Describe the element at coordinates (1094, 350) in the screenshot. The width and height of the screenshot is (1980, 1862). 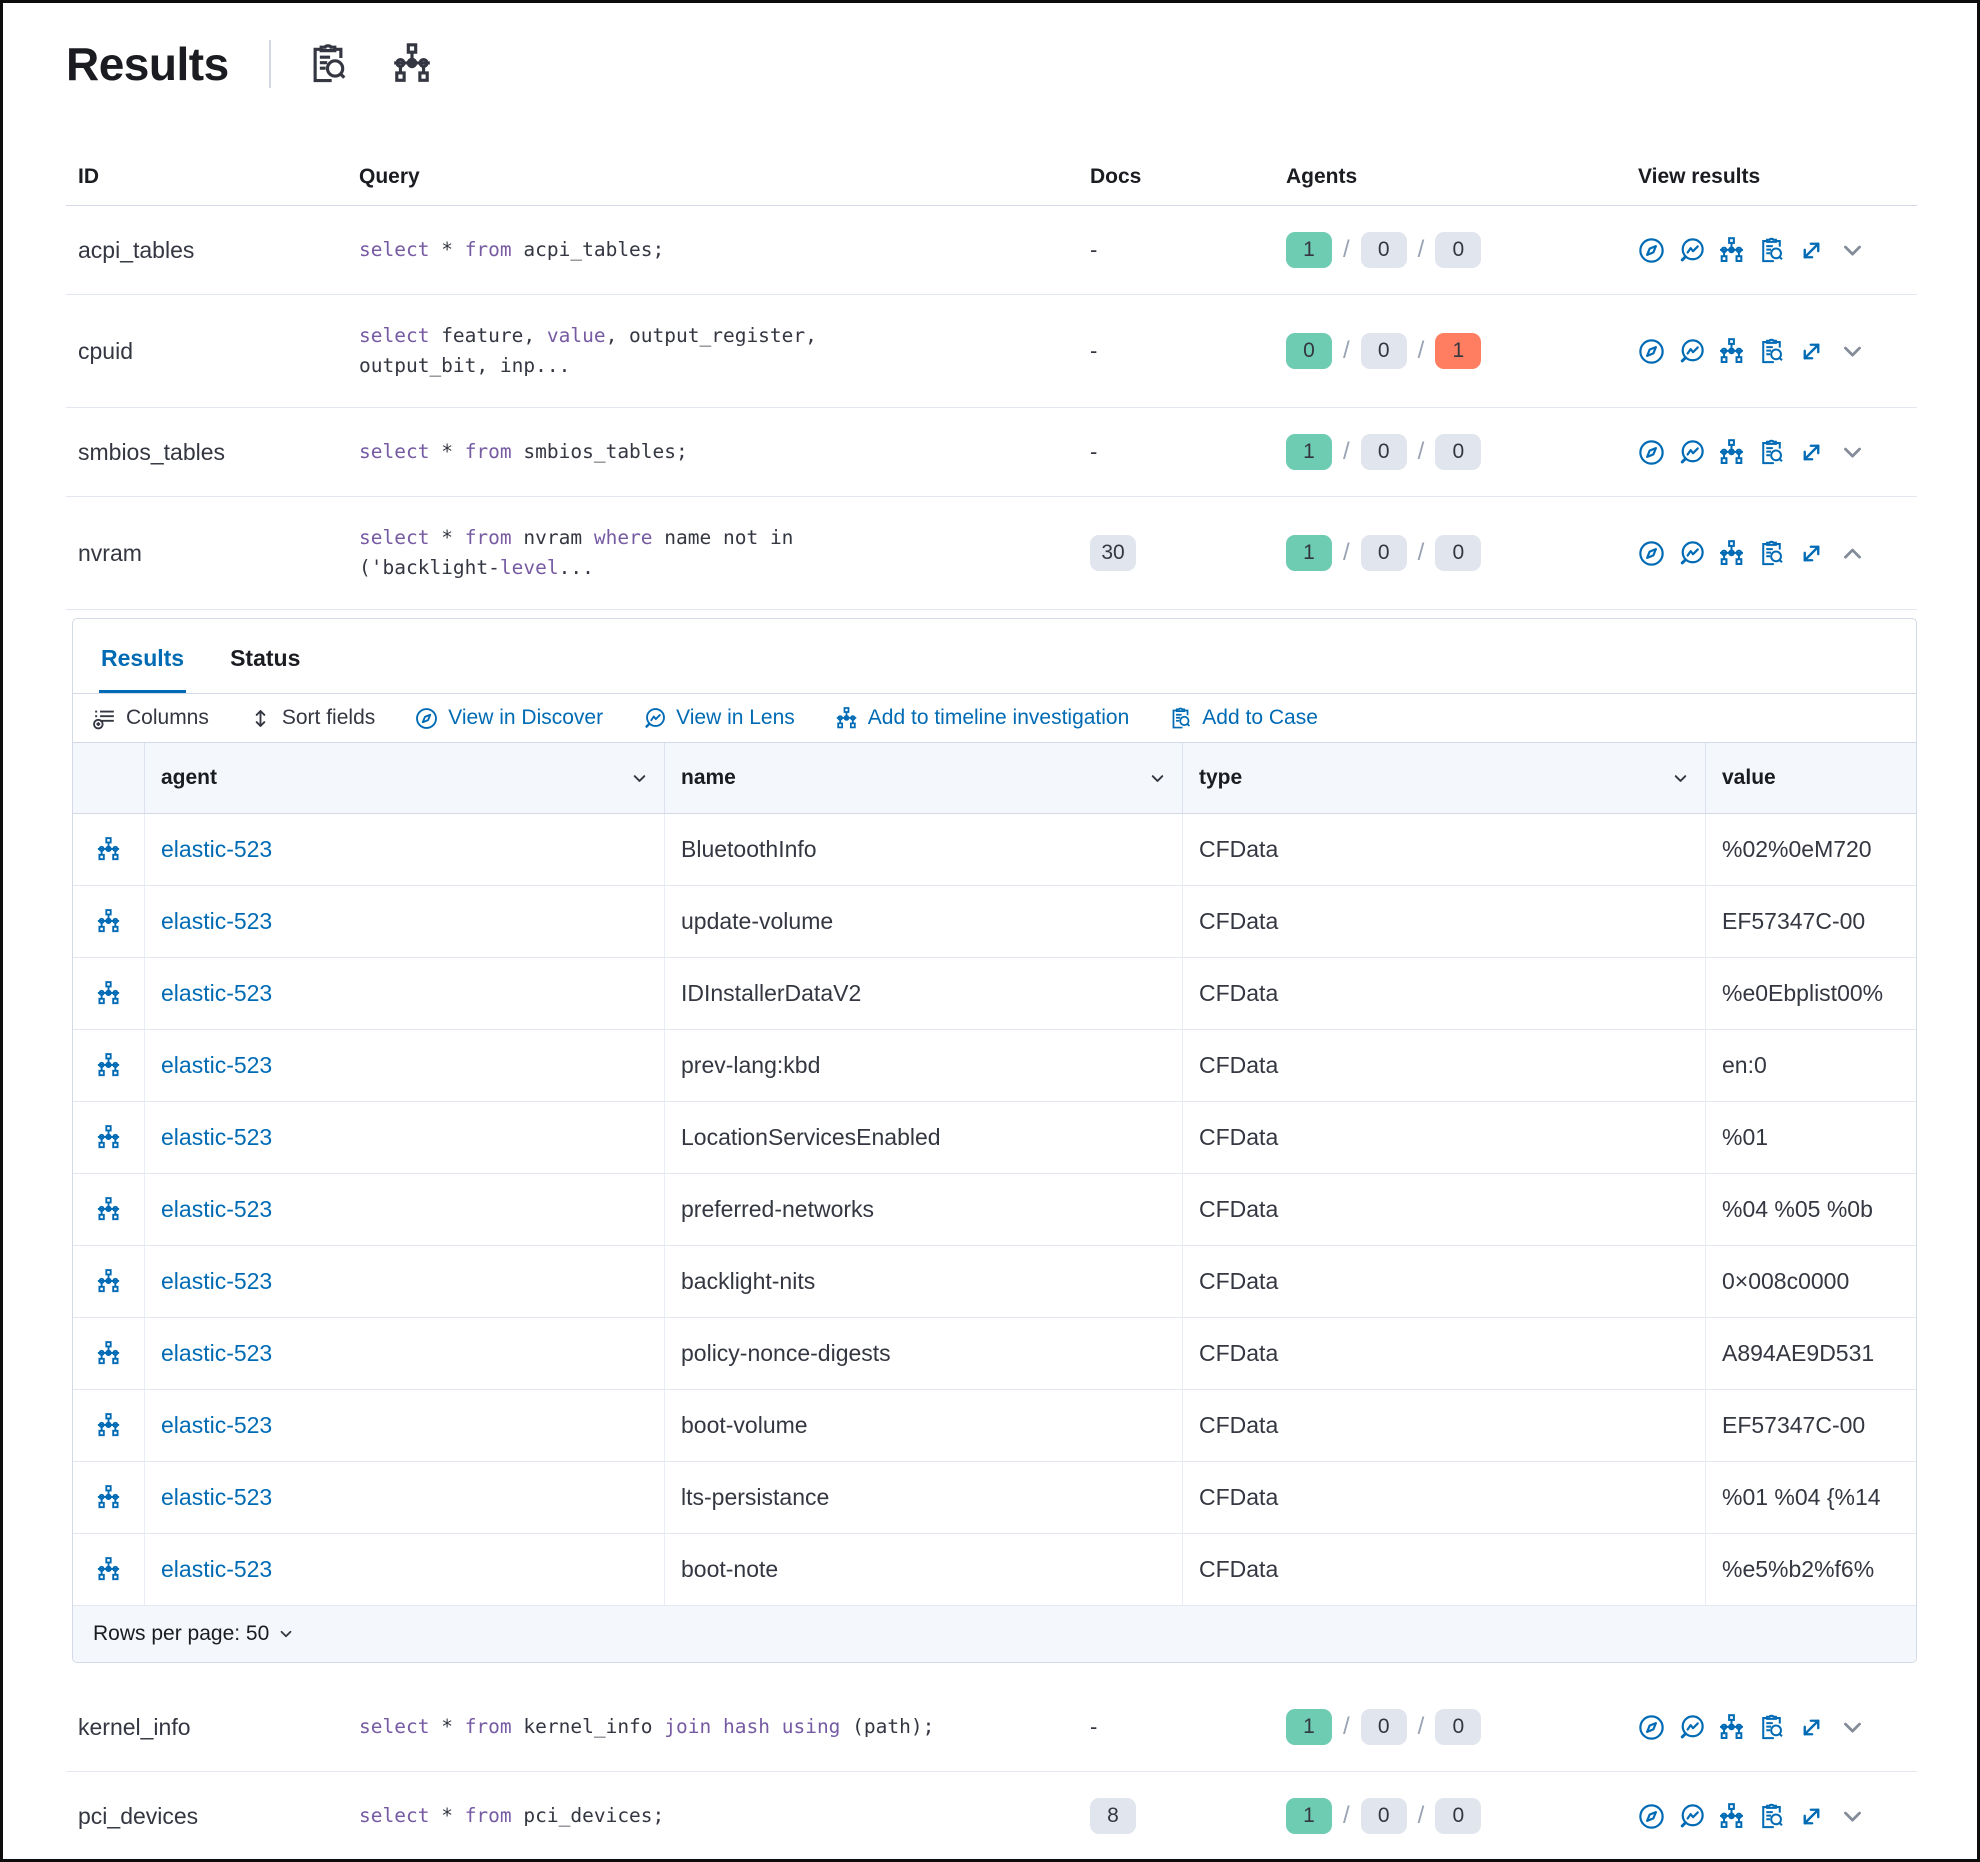
I see `docs-value: -` at that location.